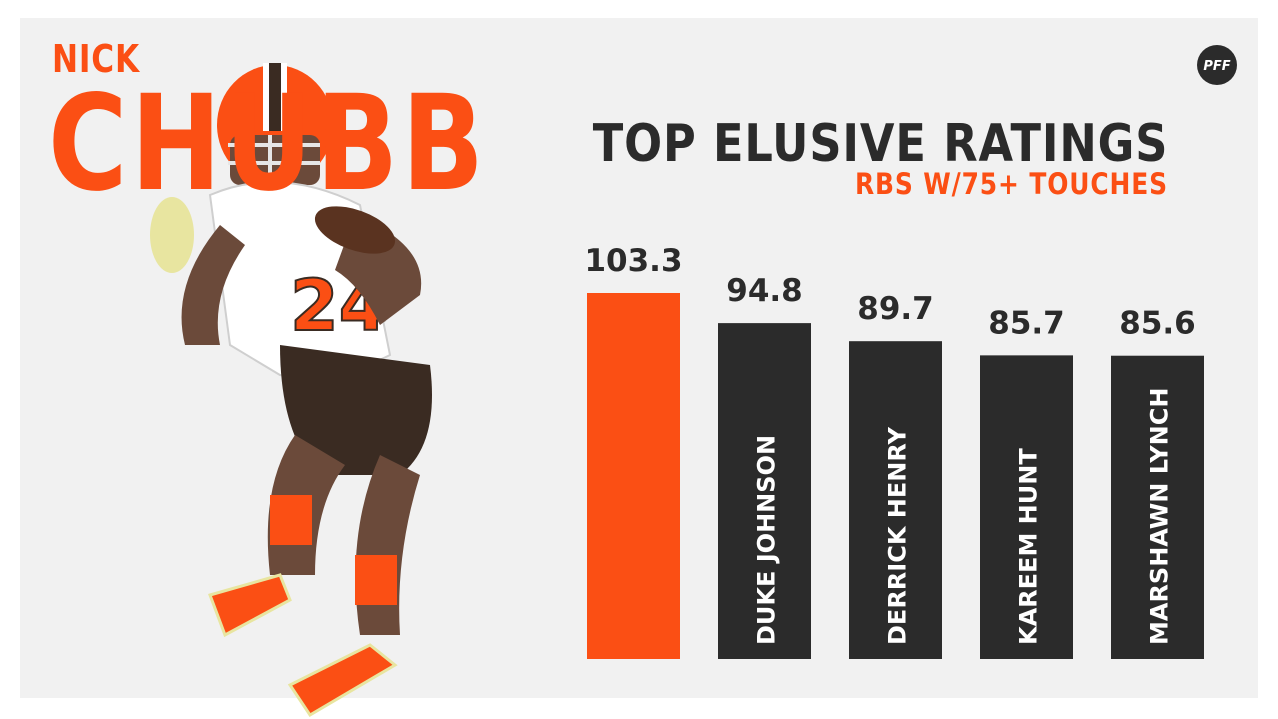 This screenshot has width=1278, height=719. What do you see at coordinates (250, 605) in the screenshot?
I see `cleat-shape` at bounding box center [250, 605].